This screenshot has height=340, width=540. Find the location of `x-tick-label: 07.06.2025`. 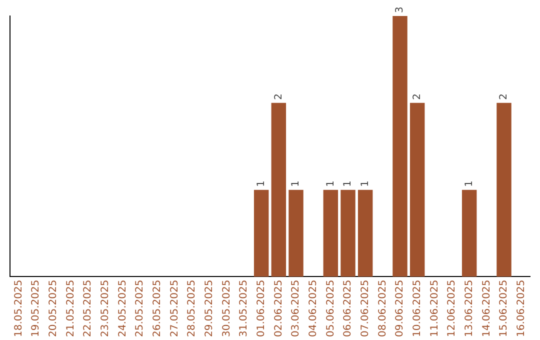

x-tick-label: 07.06.2025 is located at coordinates (365, 309).